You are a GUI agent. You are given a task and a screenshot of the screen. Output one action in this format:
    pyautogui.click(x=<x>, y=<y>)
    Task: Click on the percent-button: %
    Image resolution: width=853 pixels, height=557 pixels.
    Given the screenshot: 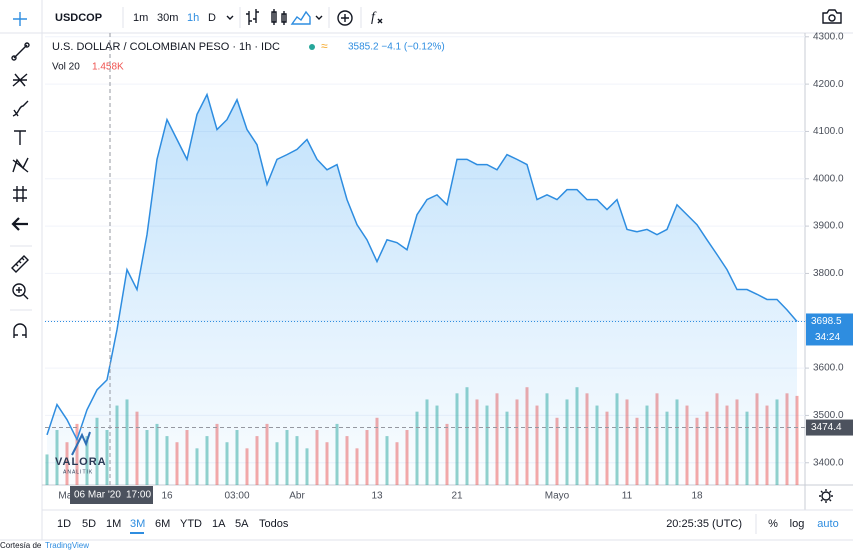 What is the action you would take?
    pyautogui.click(x=773, y=524)
    